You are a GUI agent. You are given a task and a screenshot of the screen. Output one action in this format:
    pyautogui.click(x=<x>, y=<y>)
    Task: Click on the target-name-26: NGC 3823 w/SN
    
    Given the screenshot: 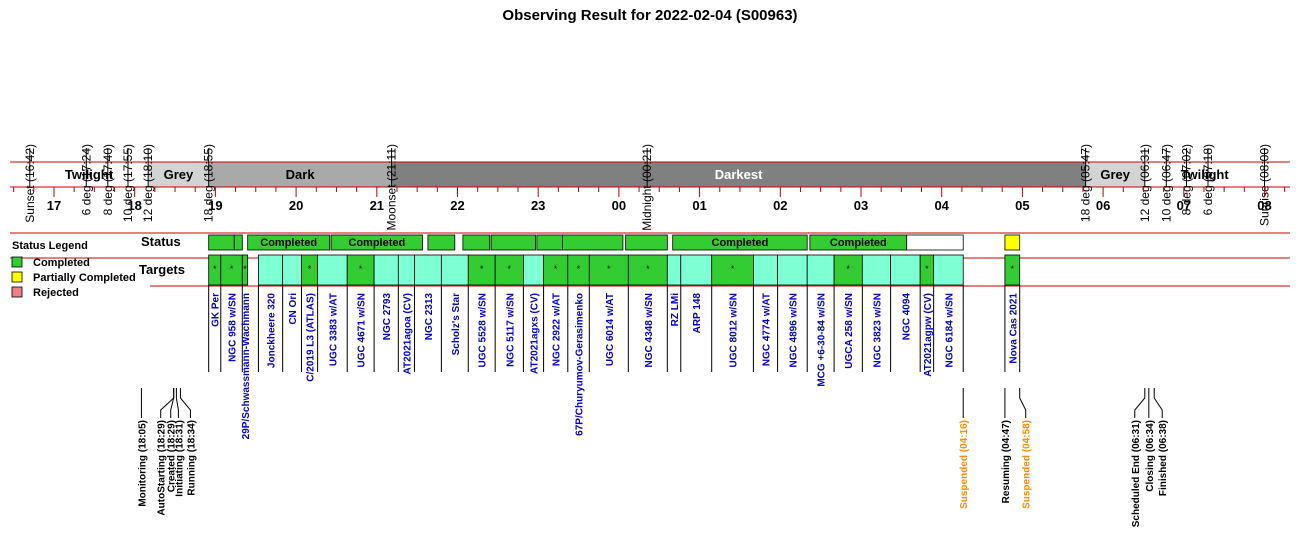 What is the action you would take?
    pyautogui.click(x=877, y=330)
    